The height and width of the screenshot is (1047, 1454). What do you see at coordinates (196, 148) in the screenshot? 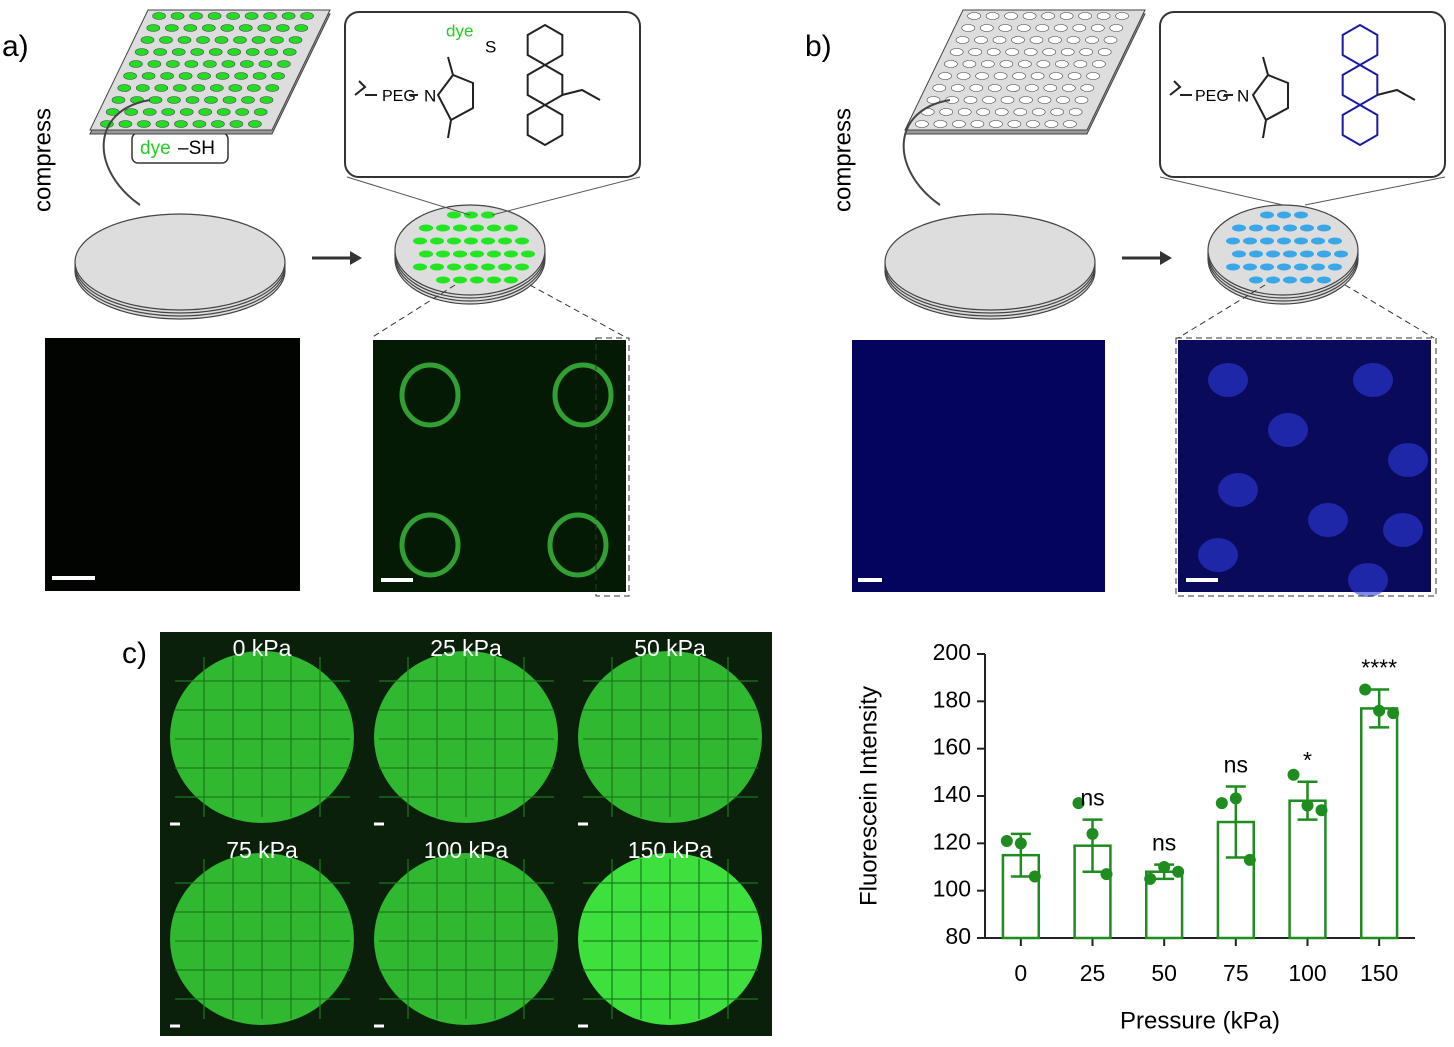
I see `sh-label: –SH` at bounding box center [196, 148].